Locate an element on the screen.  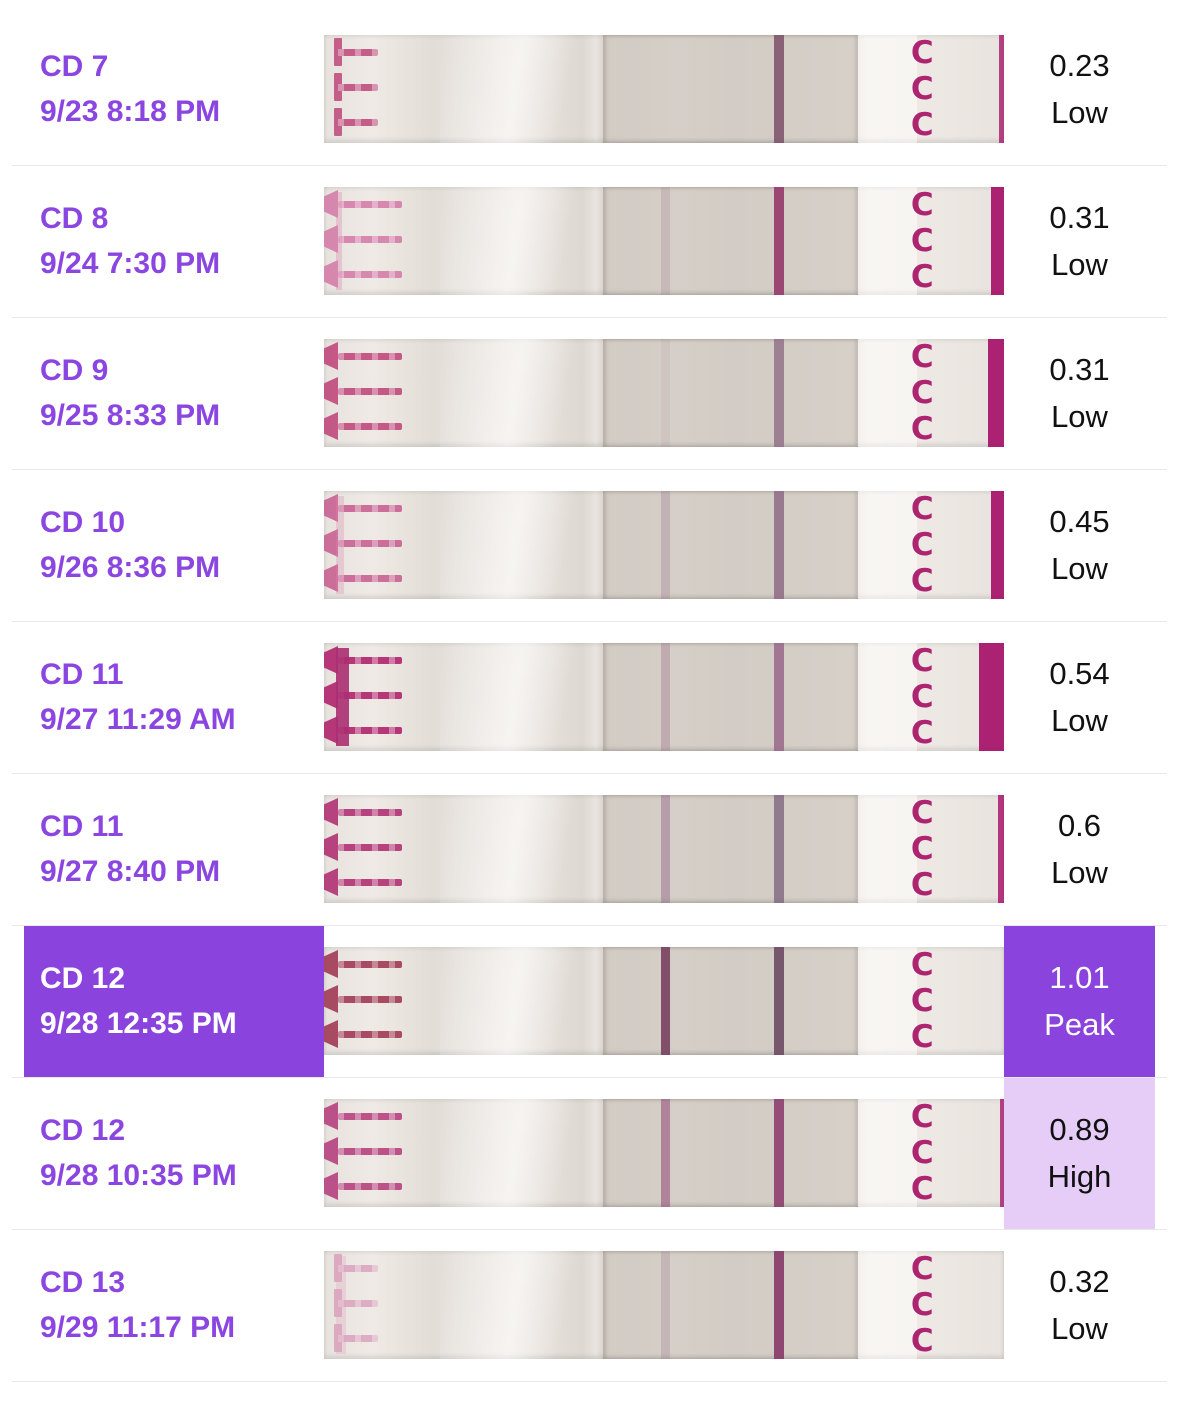
cycle-record-row: CD 12 9/28 12:35 PM C C C is located at coordinates (589, 1001).